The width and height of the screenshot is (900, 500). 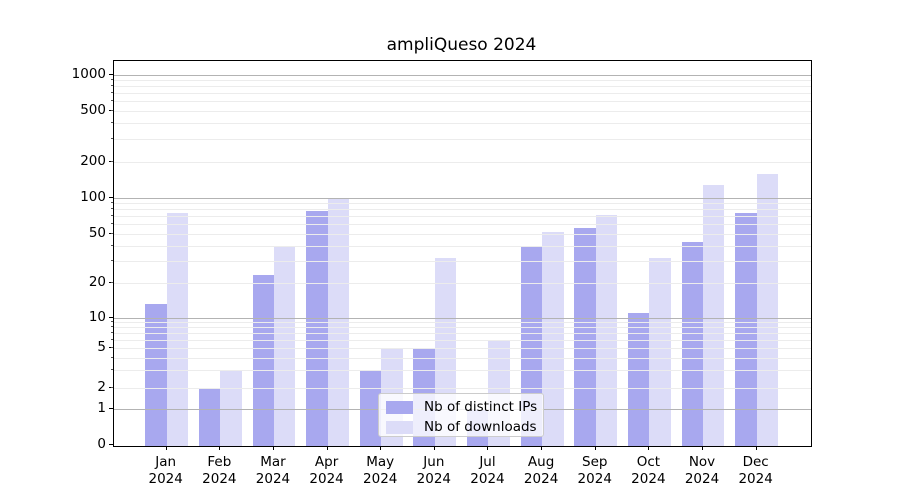 I want to click on x-tick-label-sep: Sep 2024, so click(x=594, y=470).